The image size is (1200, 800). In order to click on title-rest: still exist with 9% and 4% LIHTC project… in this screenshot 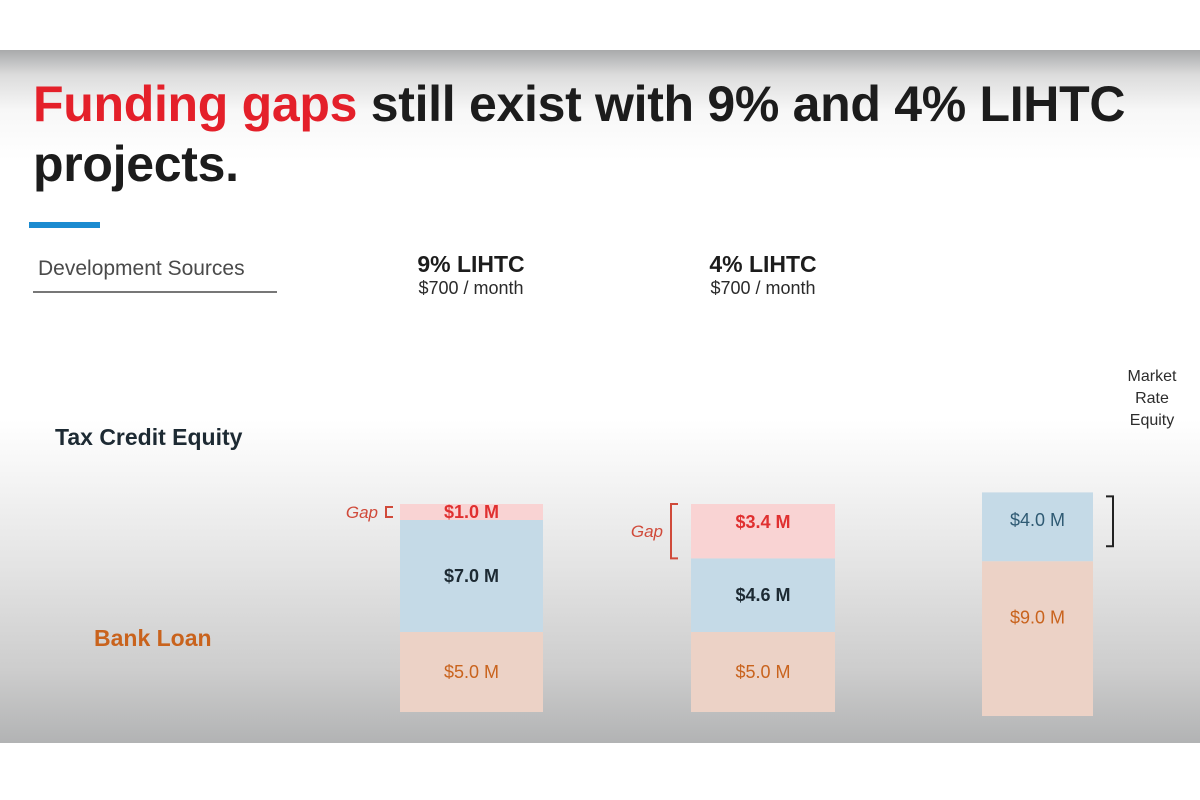, I will do `click(579, 134)`.